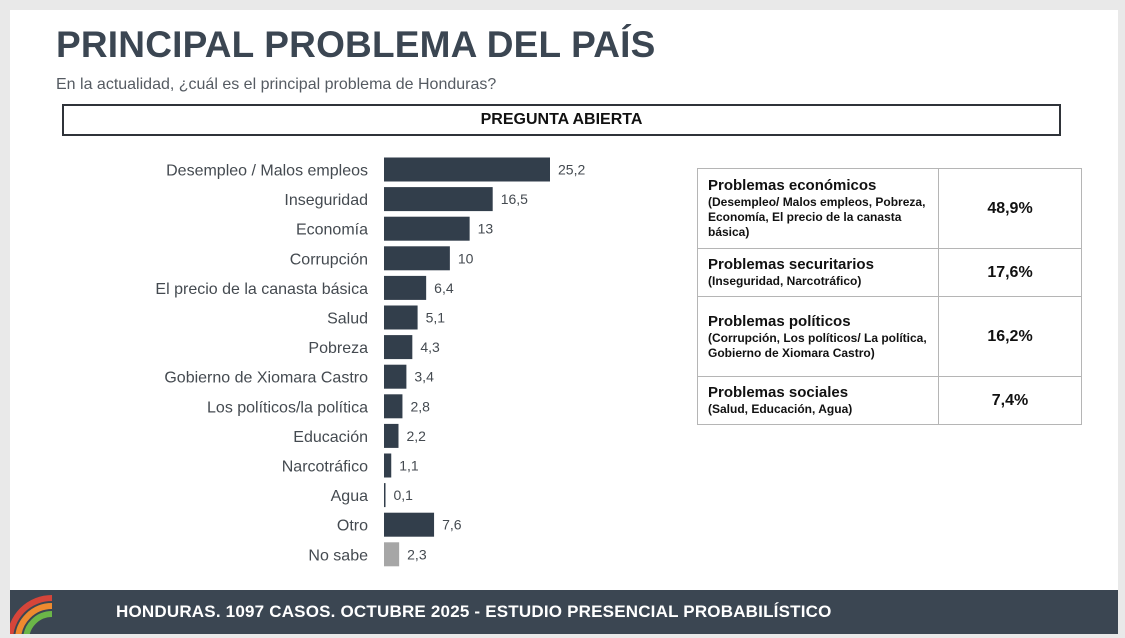  I want to click on category-label: Narcotráfico, so click(325, 467).